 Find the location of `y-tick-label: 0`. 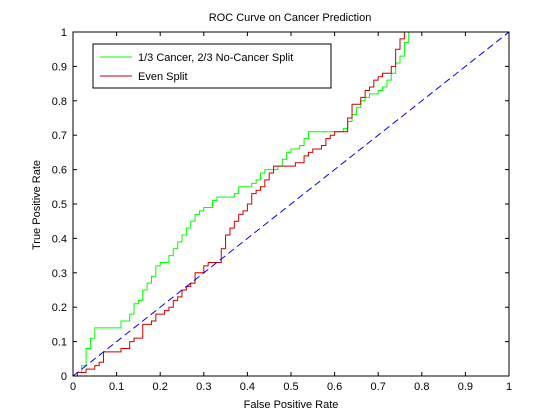

y-tick-label: 0 is located at coordinates (64, 377).